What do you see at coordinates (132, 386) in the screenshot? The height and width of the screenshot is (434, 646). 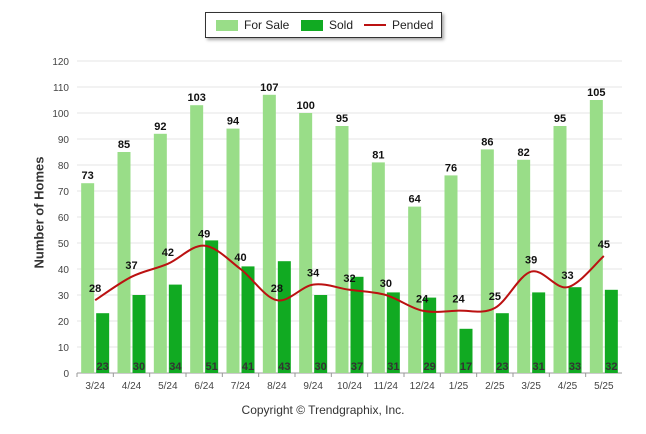 I see `x-tick-label: 4/24` at bounding box center [132, 386].